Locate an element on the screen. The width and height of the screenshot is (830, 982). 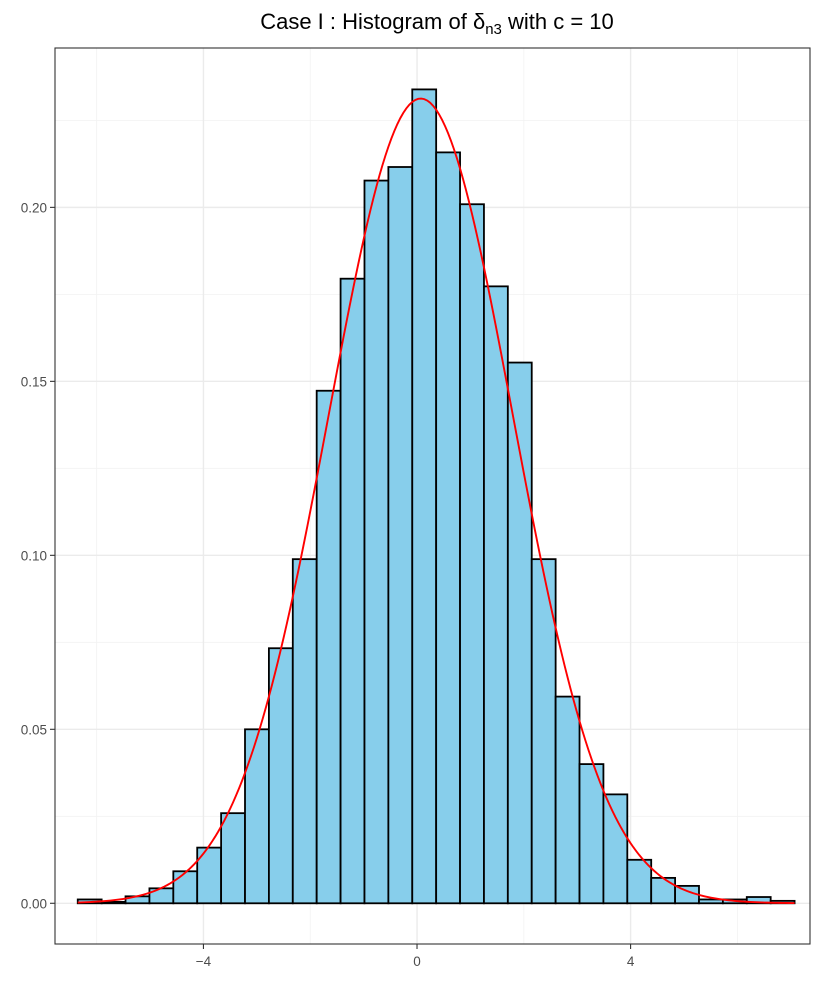
x-tick-label: 0 is located at coordinates (417, 961).